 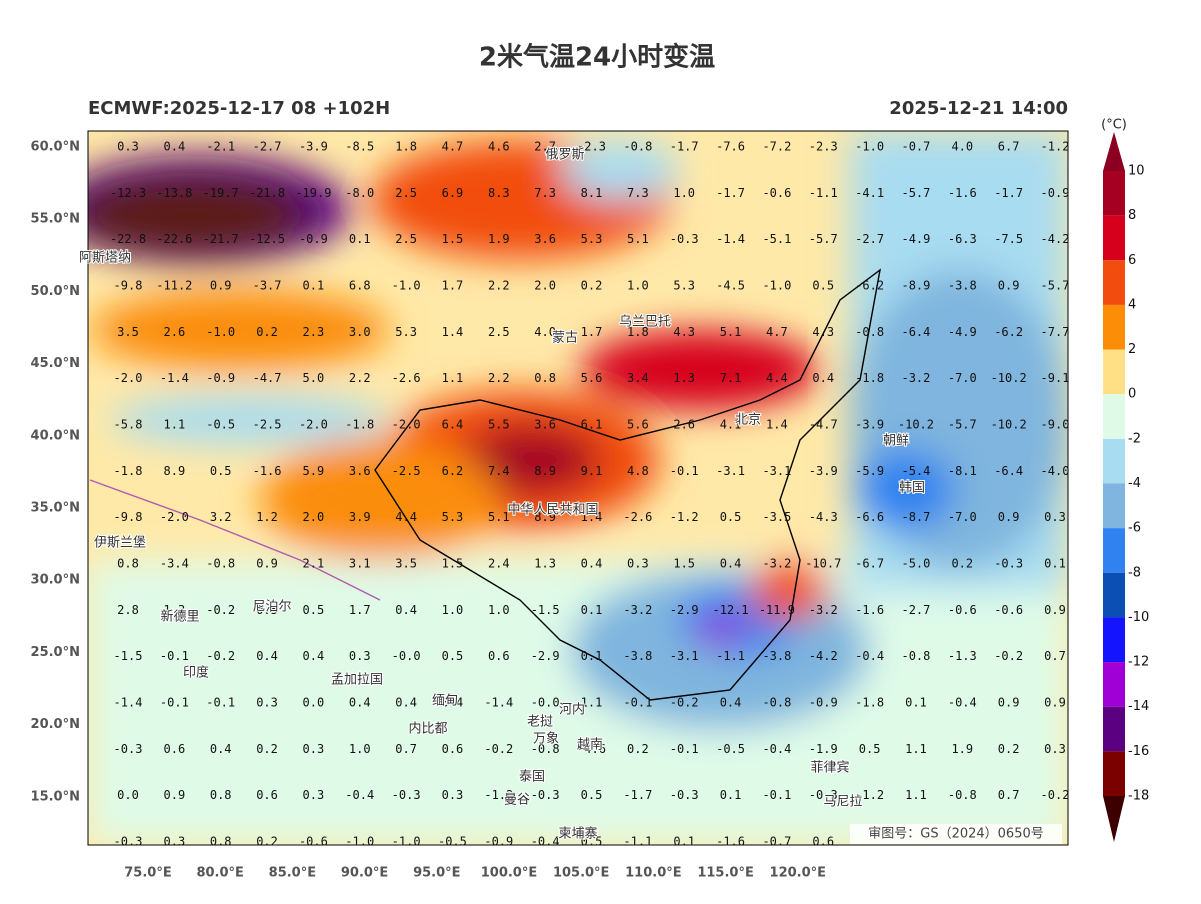 I want to click on grid-value: -6.3, so click(x=962, y=239).